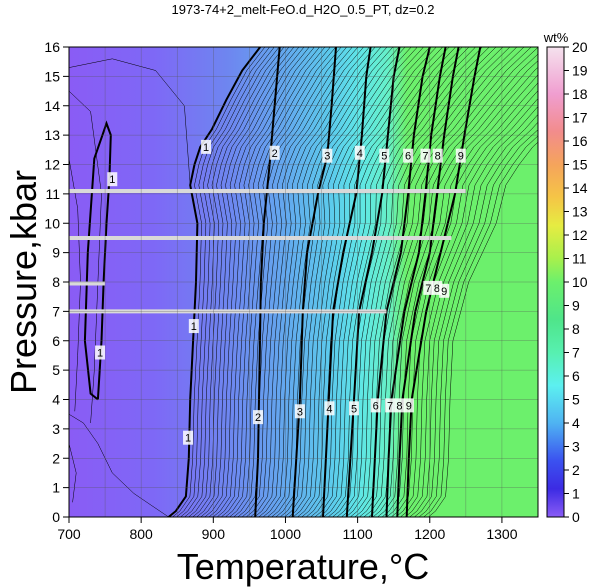  What do you see at coordinates (576, 447) in the screenshot?
I see `colorbar-tick-label: 3` at bounding box center [576, 447].